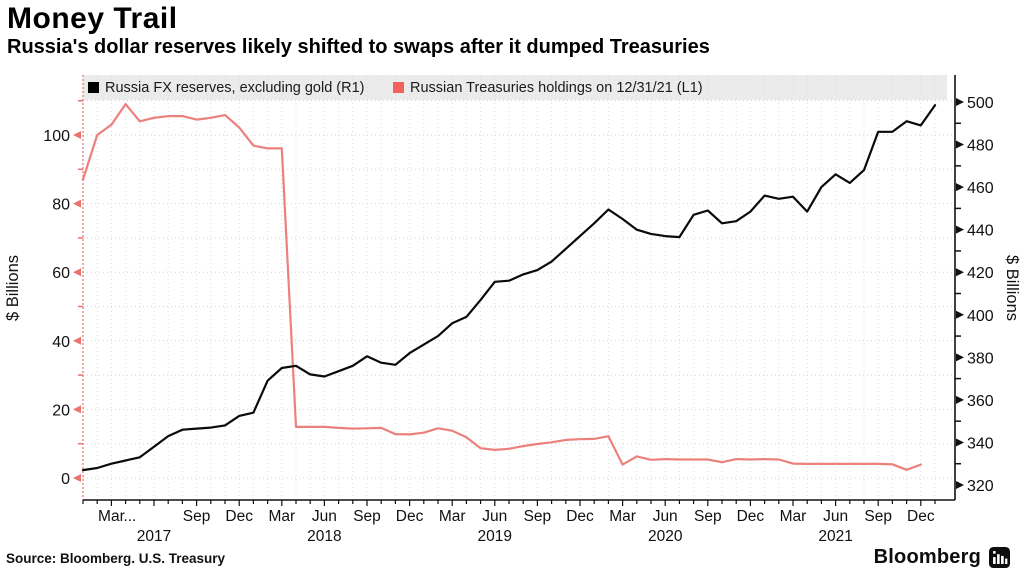 The image size is (1024, 576). Describe the element at coordinates (665, 536) in the screenshot. I see `svg-text: 2020` at that location.